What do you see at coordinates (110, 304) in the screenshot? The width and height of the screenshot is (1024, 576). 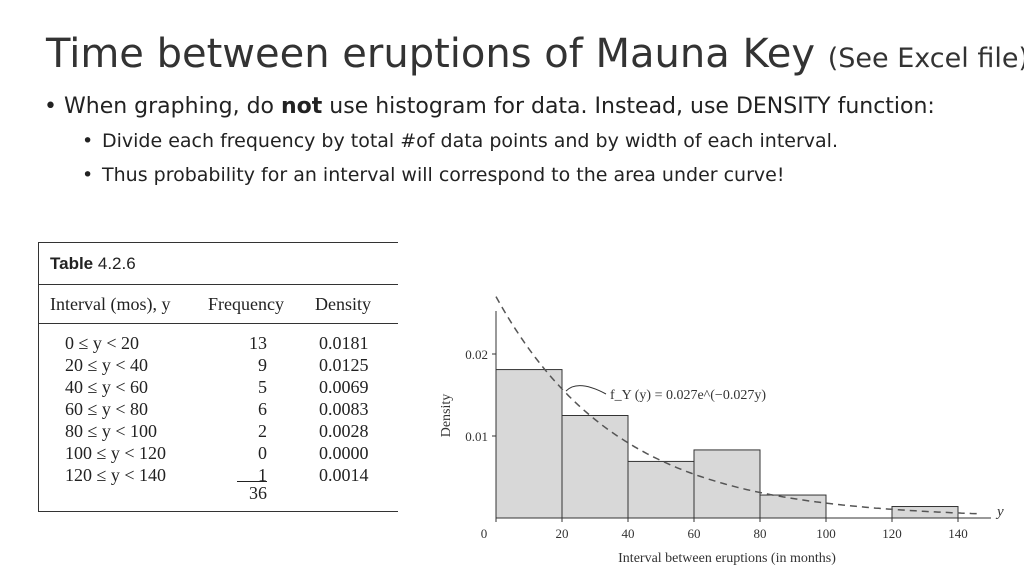 I see `header-interval: Interval (mos), y` at bounding box center [110, 304].